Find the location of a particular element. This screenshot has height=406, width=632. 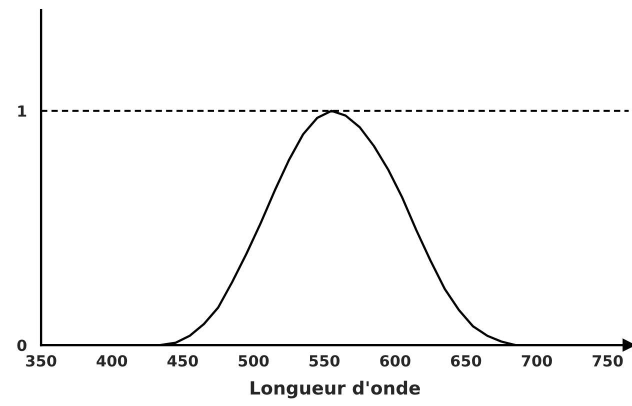

x-tick-label: 550 is located at coordinates (325, 361).